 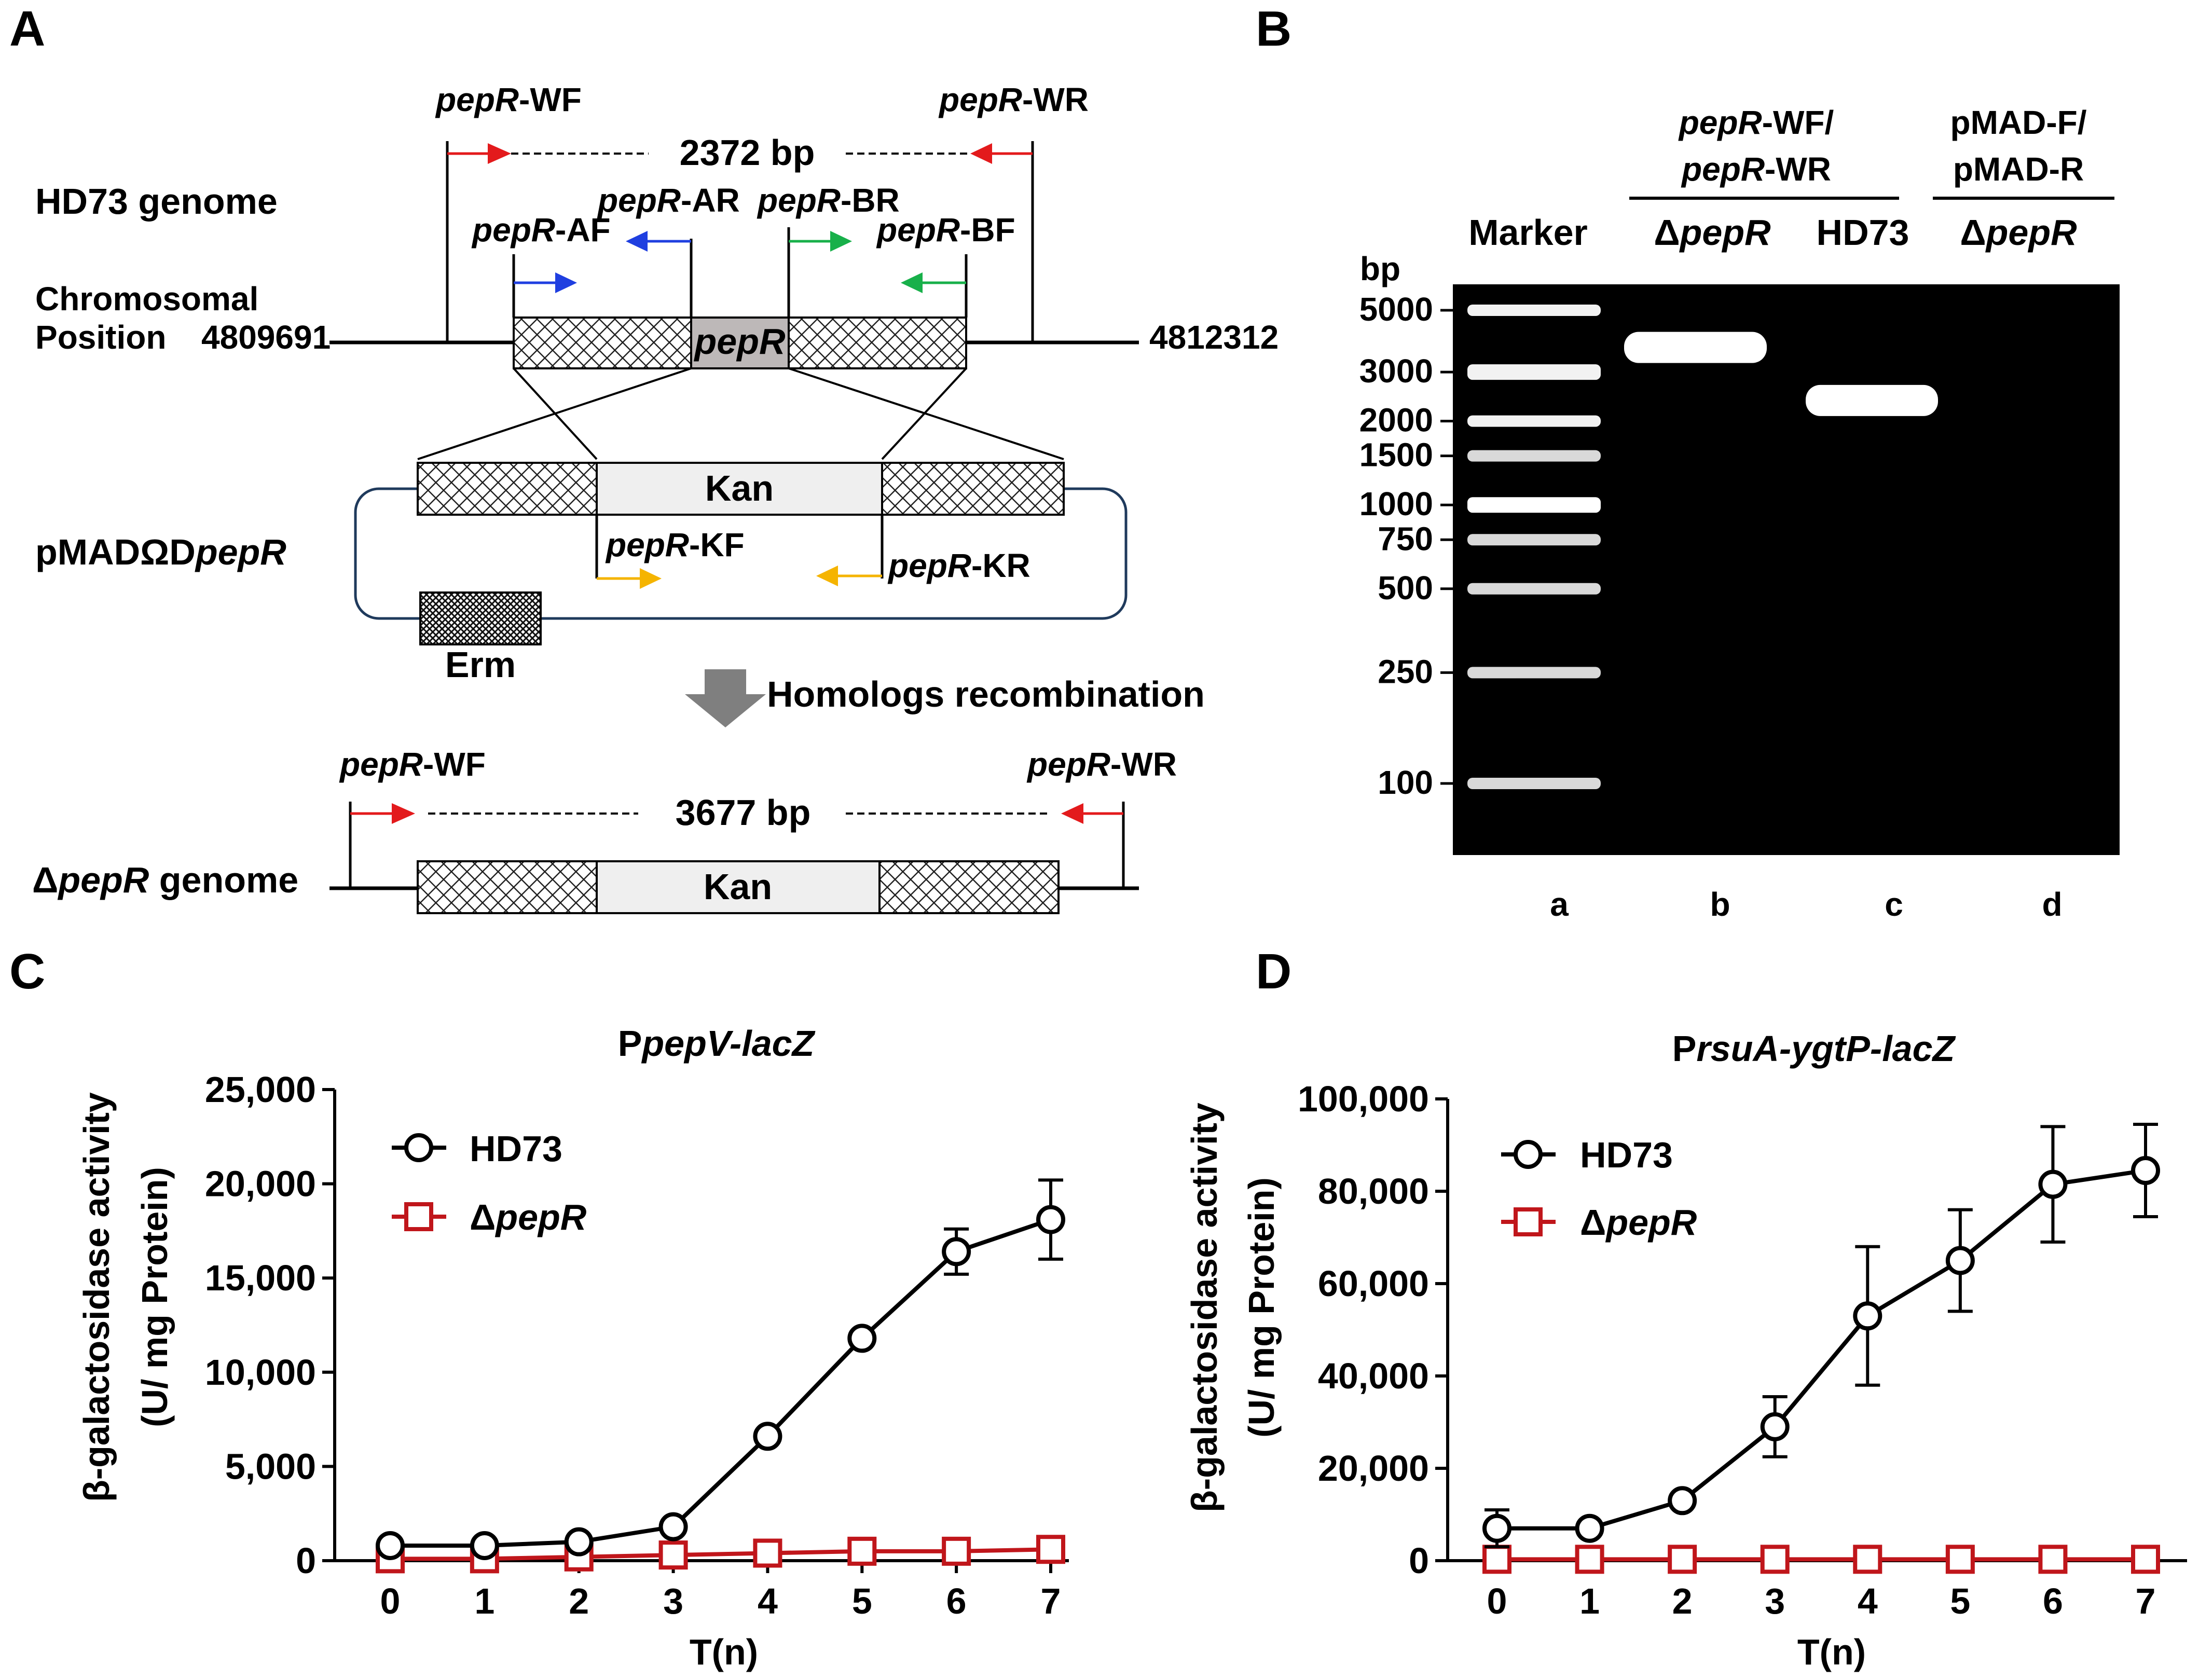 What do you see at coordinates (528, 1217) in the screenshot?
I see `legend-c-pepr-label: ΔpepR` at bounding box center [528, 1217].